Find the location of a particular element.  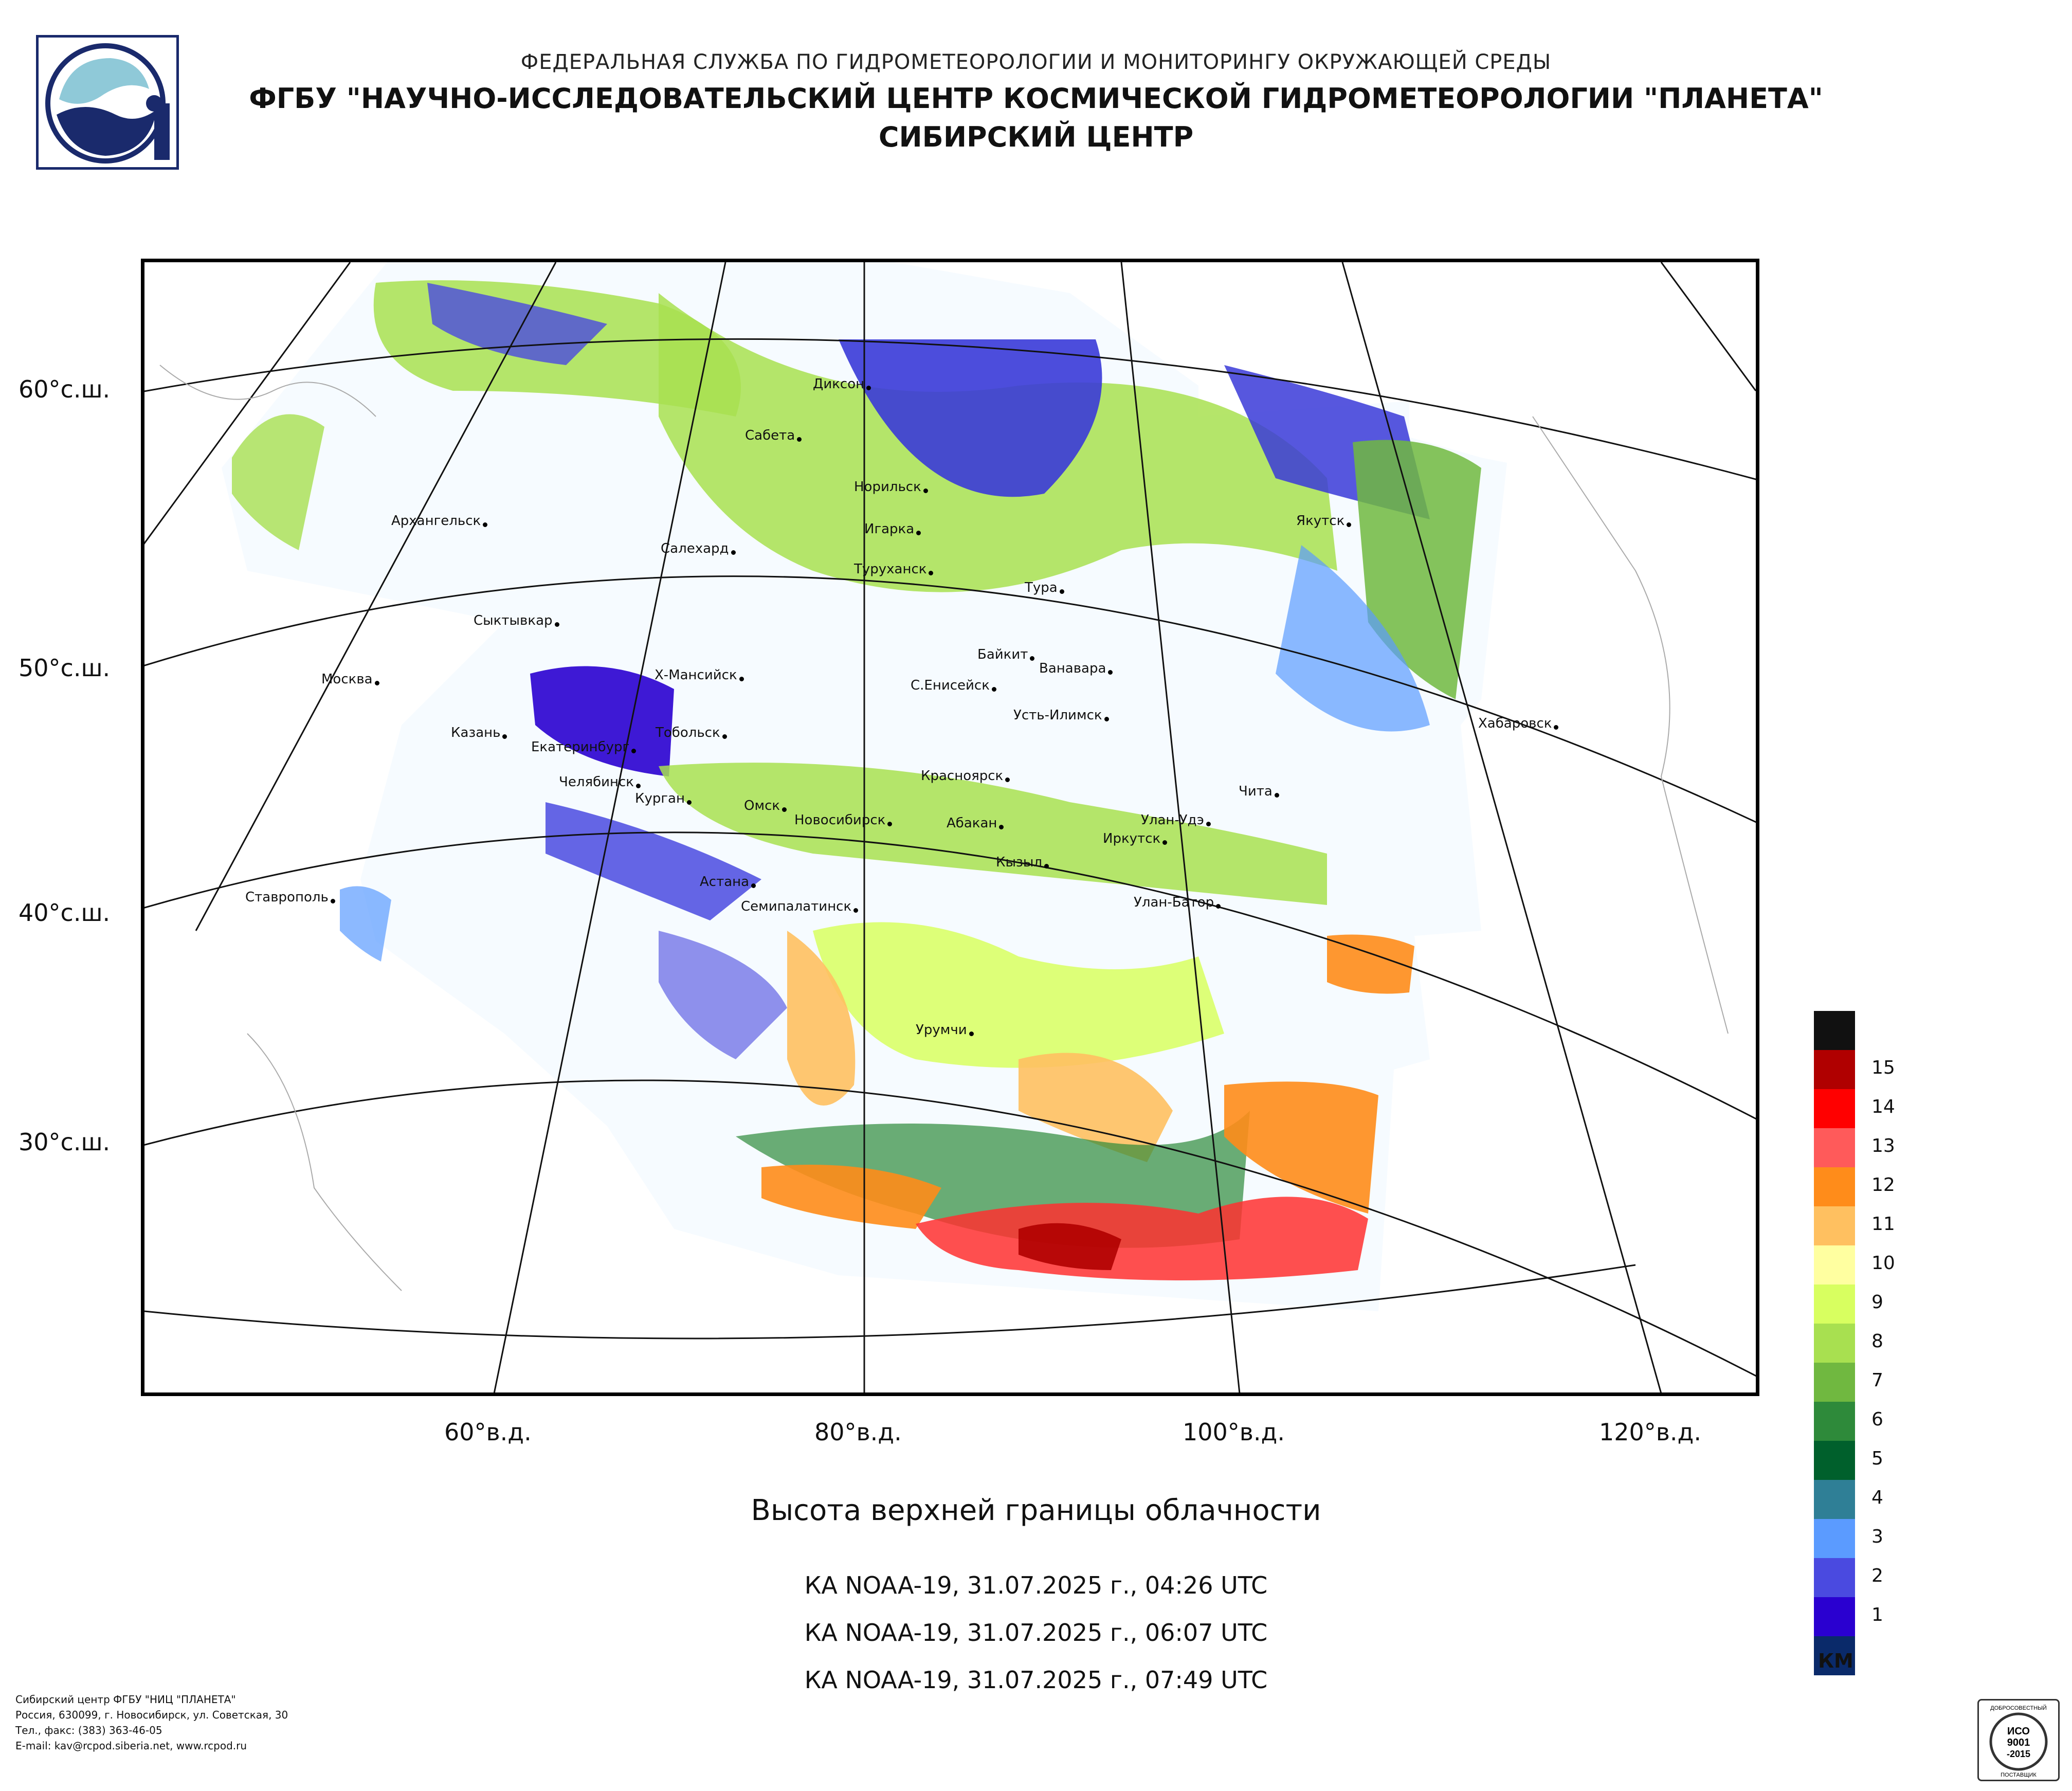

map-title: Высота верхней границы облачности is located at coordinates (1036, 1511).